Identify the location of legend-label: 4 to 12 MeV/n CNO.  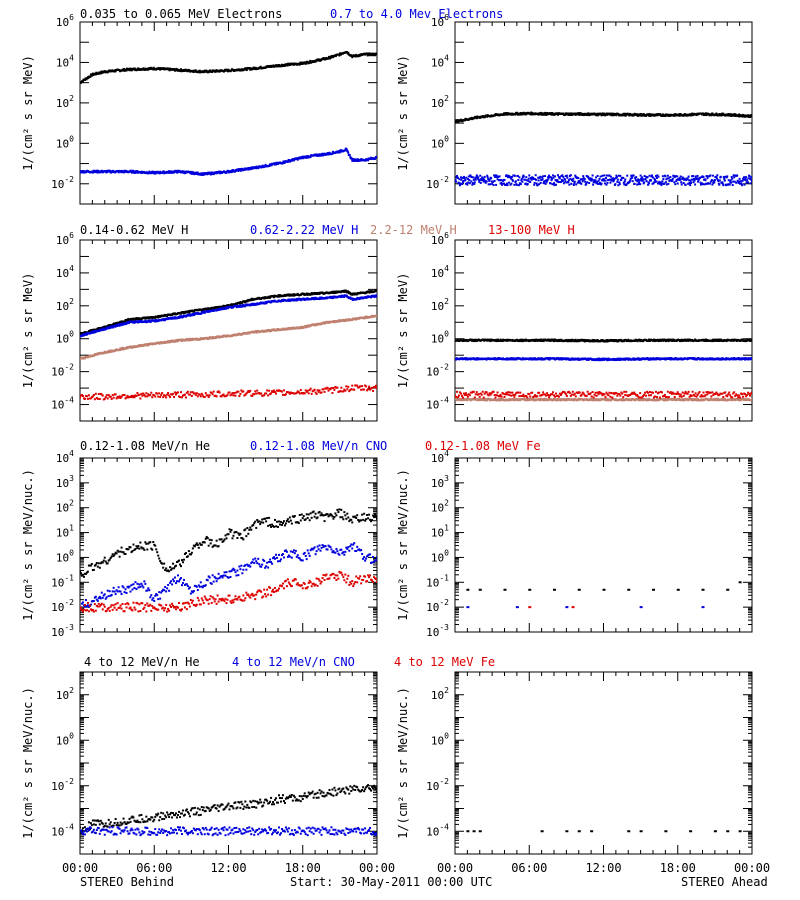
(293, 662).